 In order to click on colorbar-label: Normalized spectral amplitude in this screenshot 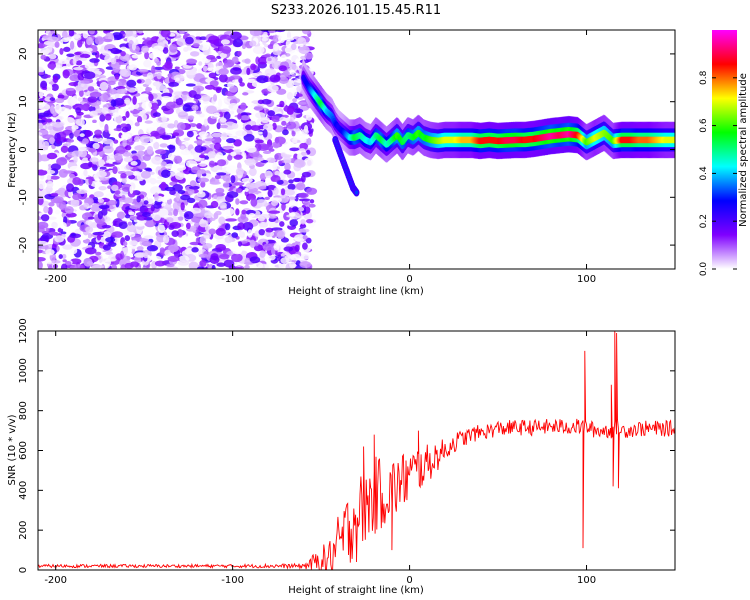, I will do `click(743, 150)`.